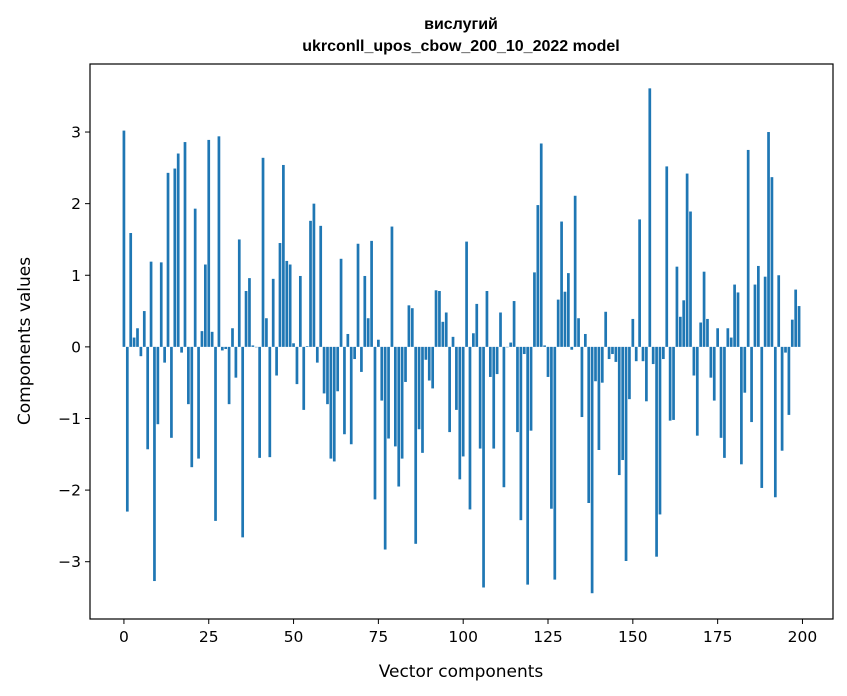 This screenshot has height=696, width=847. I want to click on x-tick-label: 200, so click(803, 637).